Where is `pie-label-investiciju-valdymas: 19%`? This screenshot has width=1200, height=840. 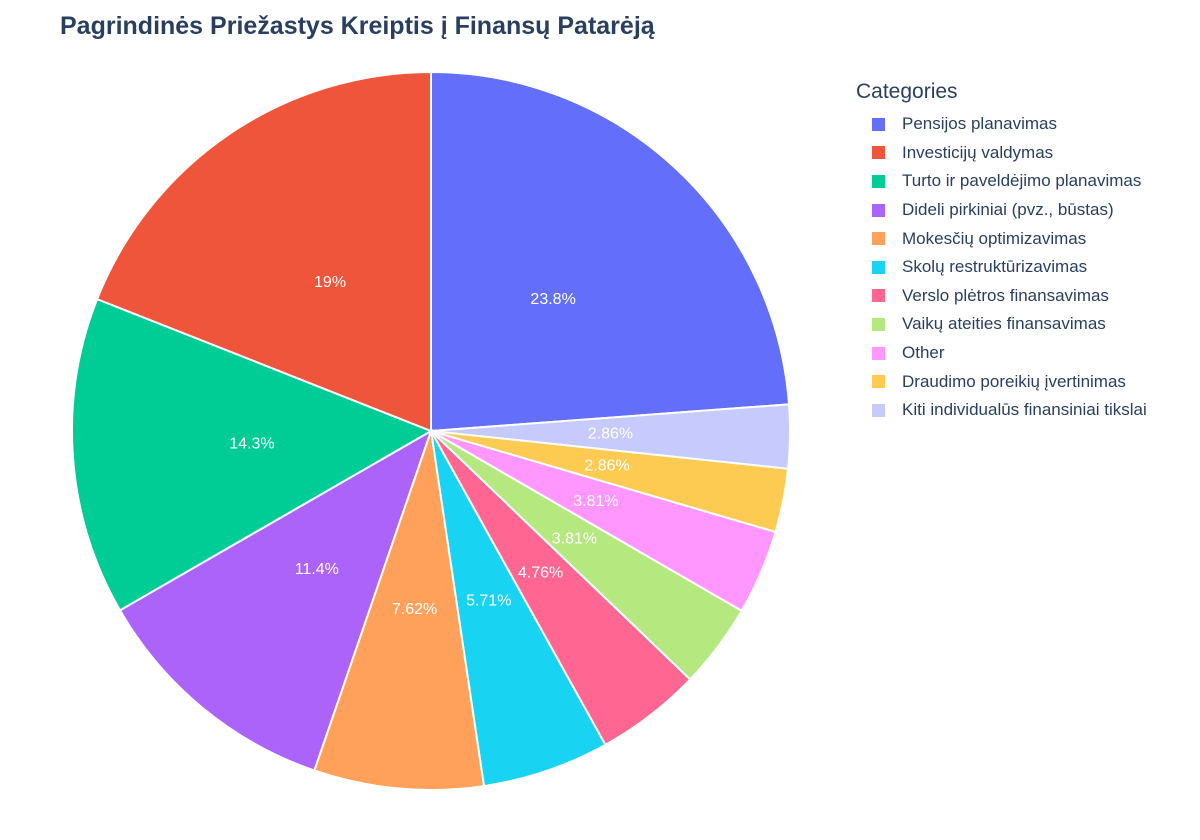
pie-label-investiciju-valdymas: 19% is located at coordinates (330, 282).